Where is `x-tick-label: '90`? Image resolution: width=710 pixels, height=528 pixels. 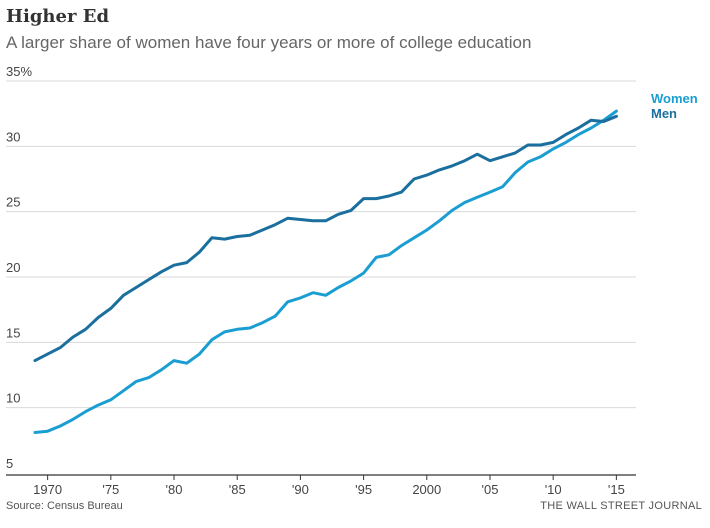
x-tick-label: '90 is located at coordinates (300, 489).